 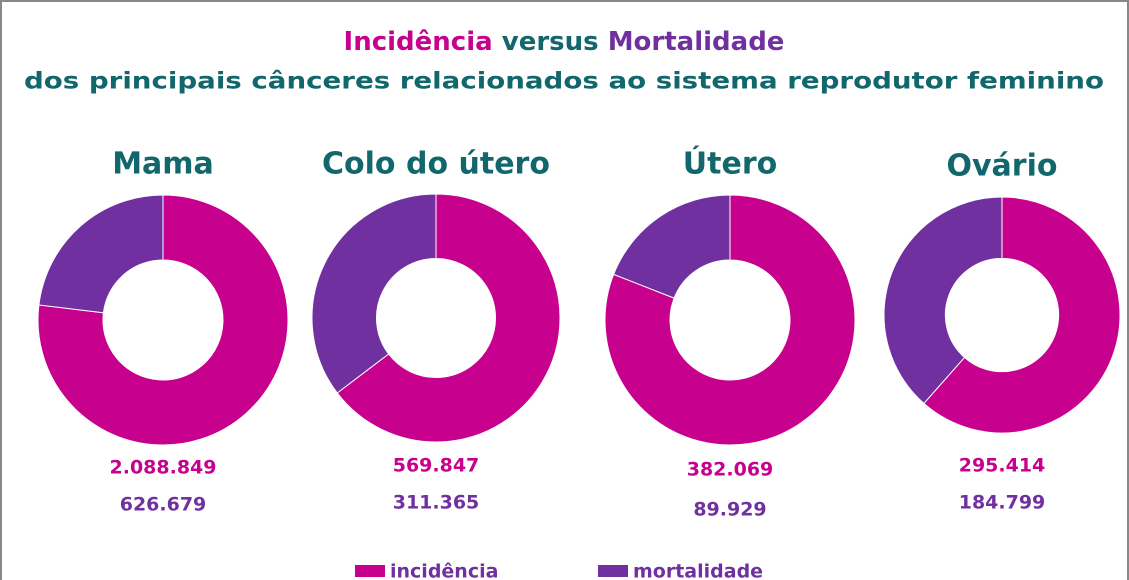 I want to click on legend-label: incidência, so click(x=444, y=570).